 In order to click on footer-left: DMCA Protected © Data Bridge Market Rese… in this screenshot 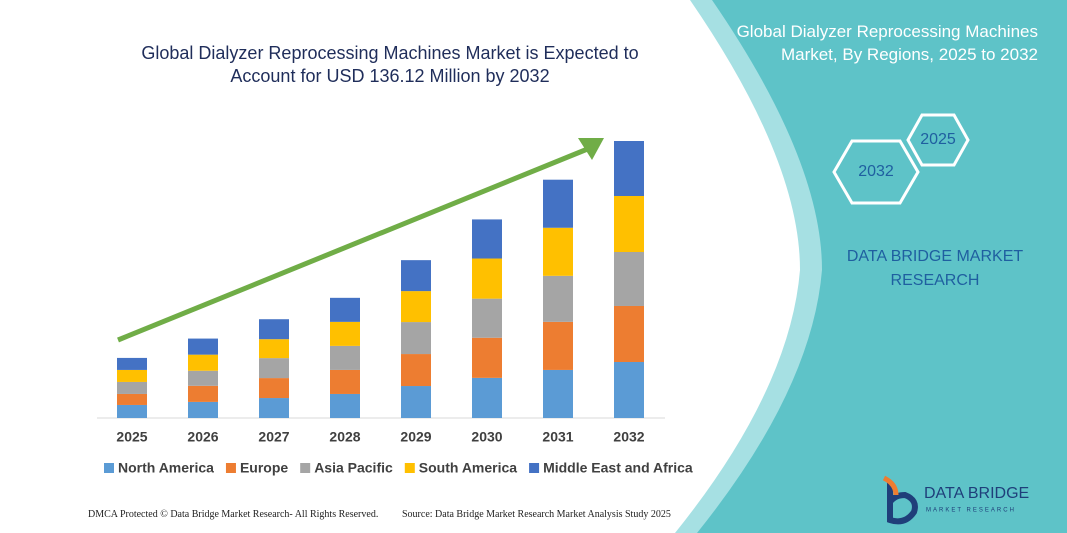, I will do `click(233, 514)`.